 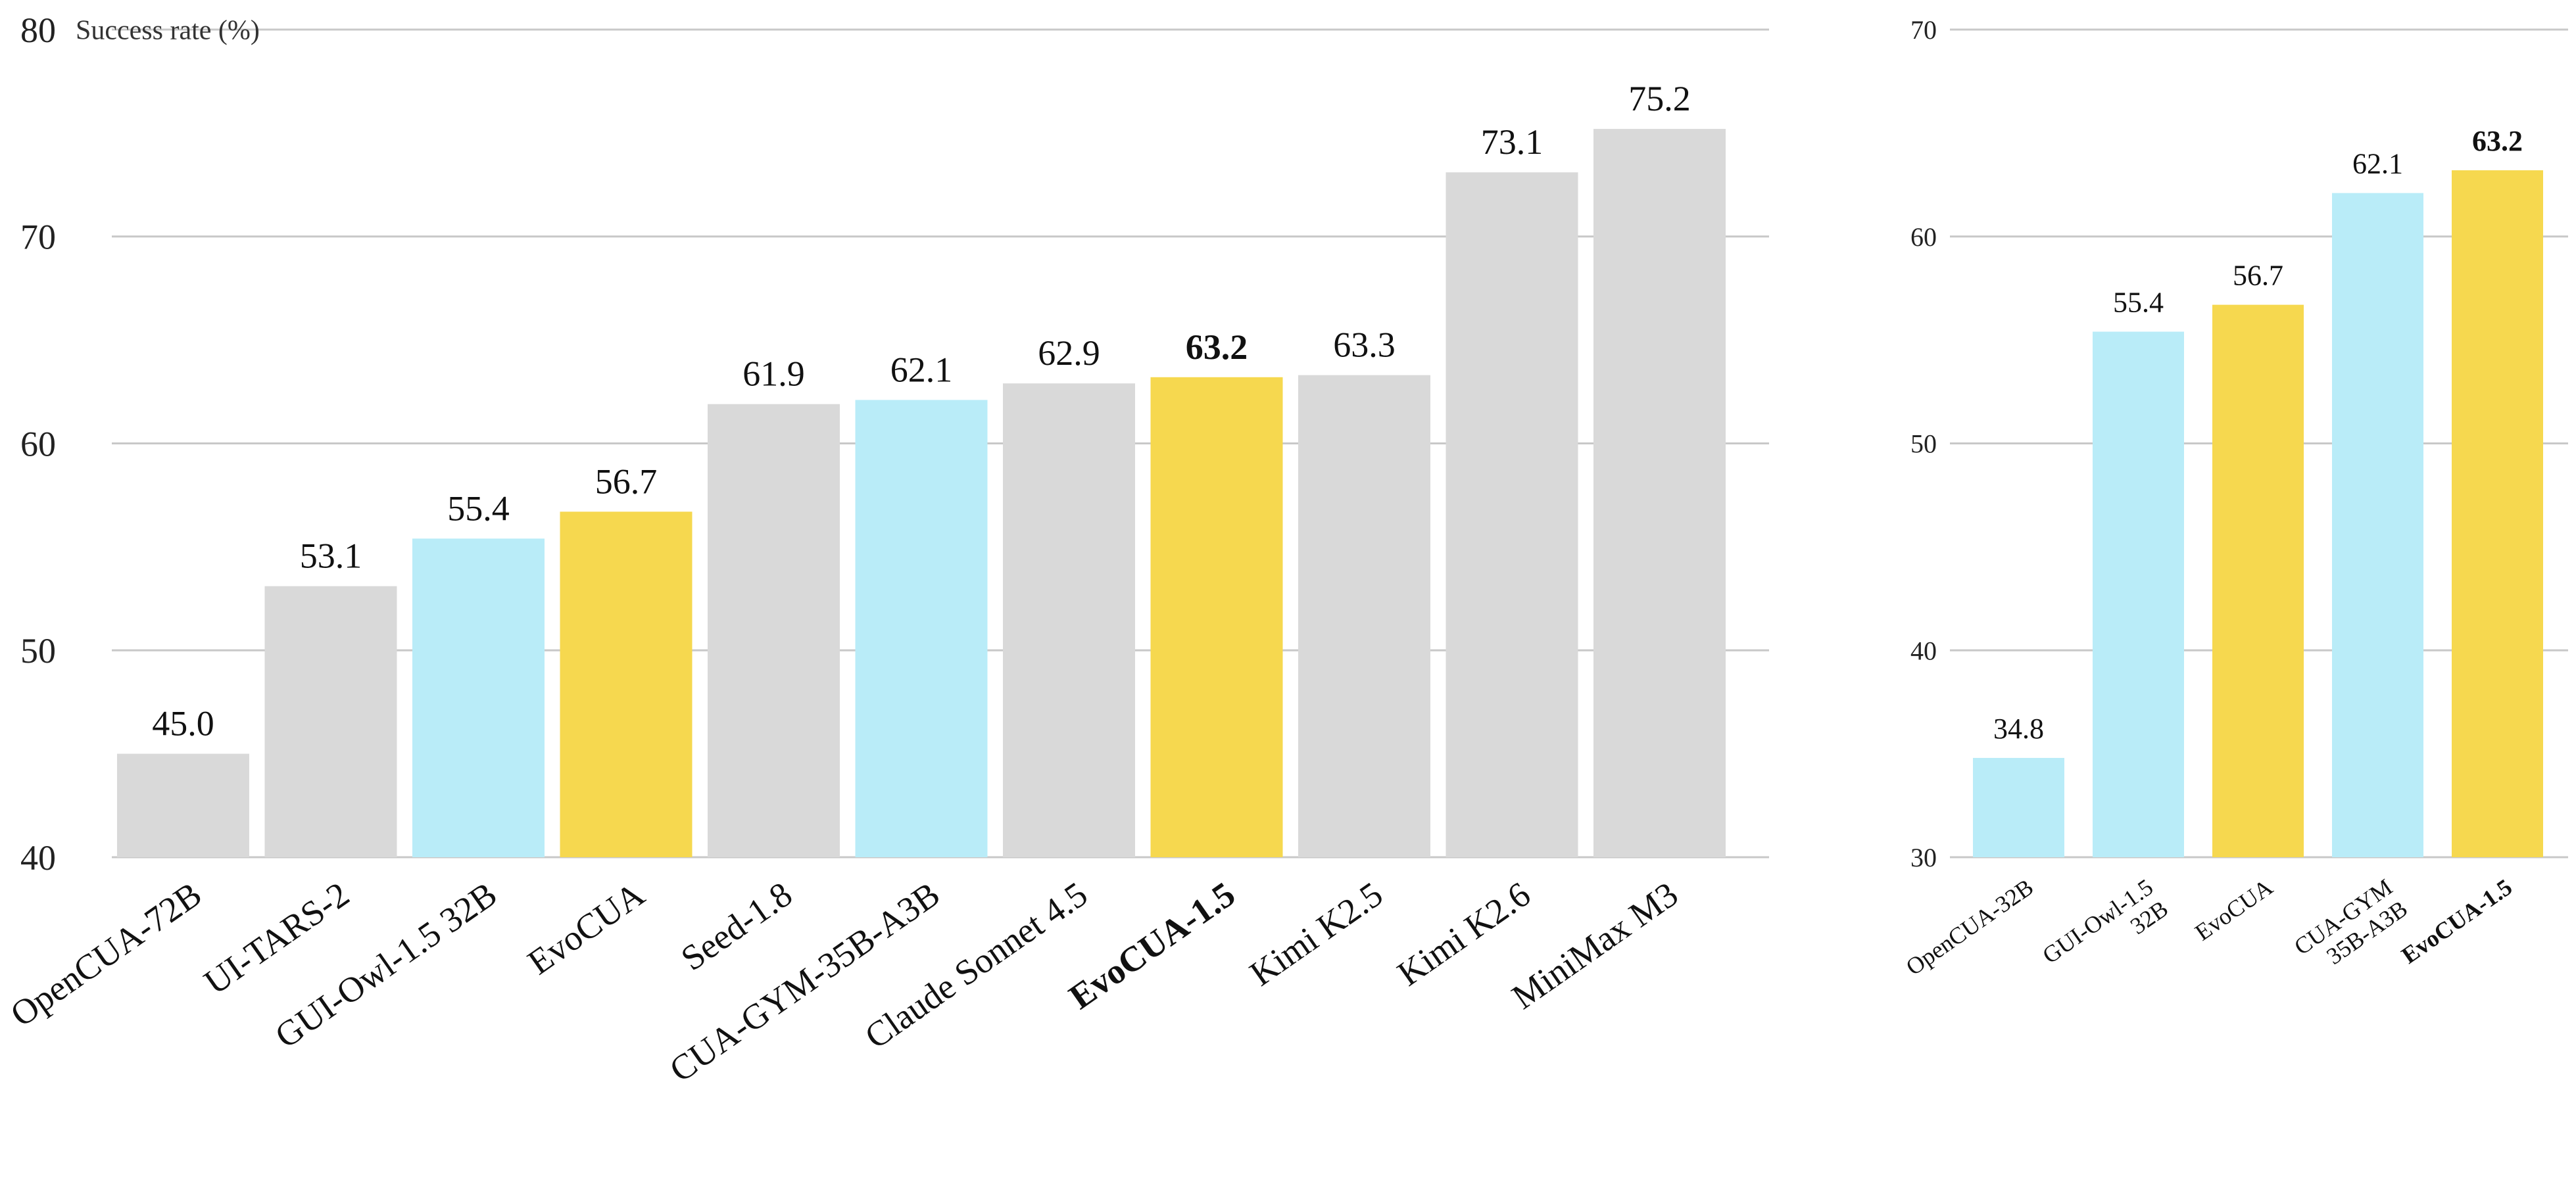 I want to click on left-bar-value-label: 63.2, so click(x=1217, y=347).